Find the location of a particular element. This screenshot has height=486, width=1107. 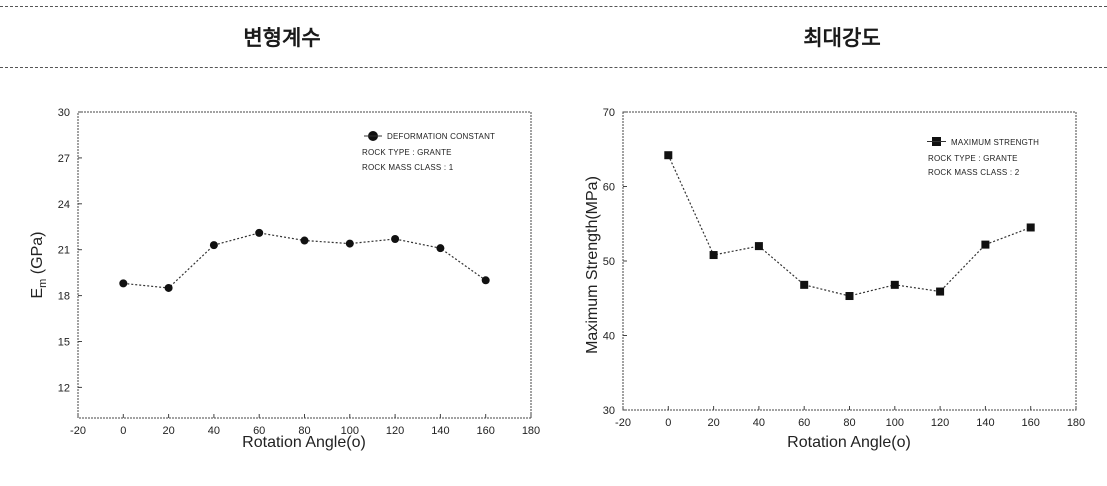

legend-series-label: DEFORMATION CONSTANT is located at coordinates (441, 136).